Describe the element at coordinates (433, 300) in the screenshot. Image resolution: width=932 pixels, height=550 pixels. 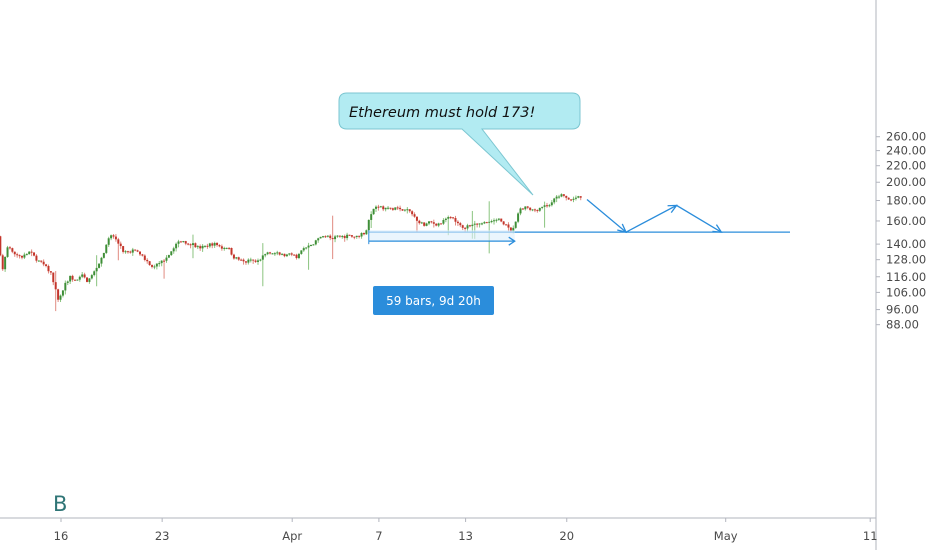
I see `measure-label: 59 bars, 9d 20h` at that location.